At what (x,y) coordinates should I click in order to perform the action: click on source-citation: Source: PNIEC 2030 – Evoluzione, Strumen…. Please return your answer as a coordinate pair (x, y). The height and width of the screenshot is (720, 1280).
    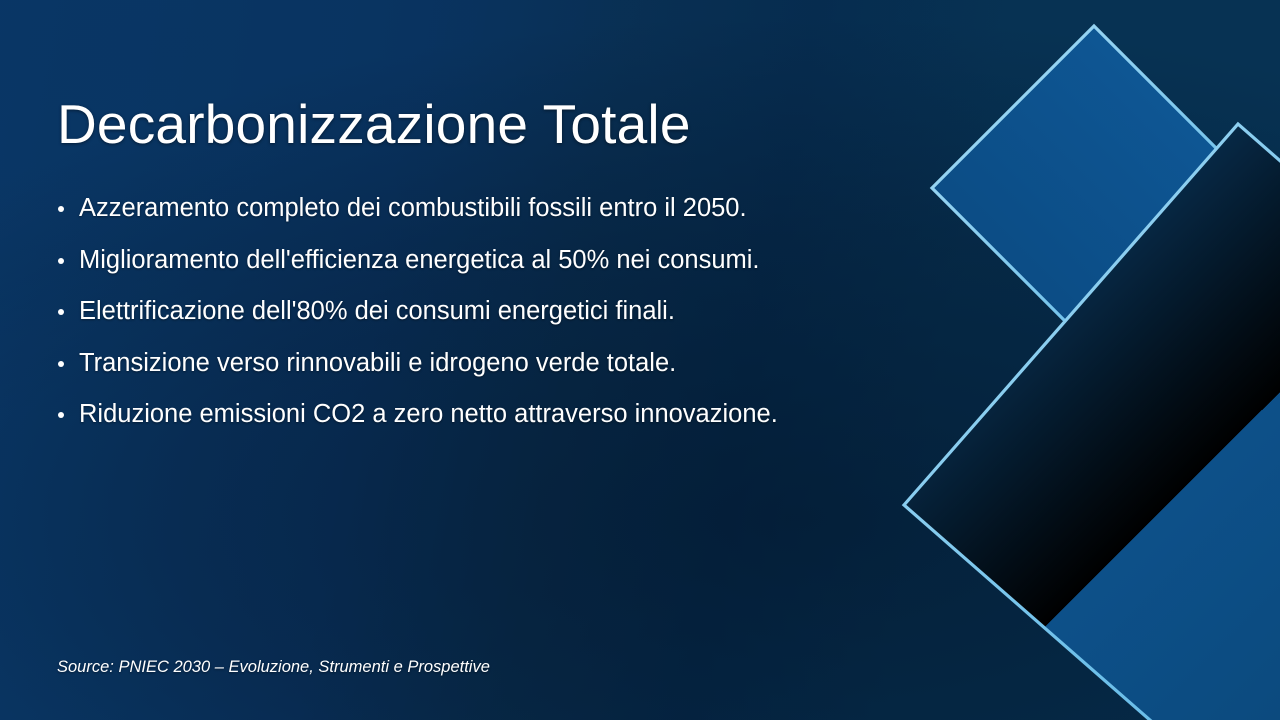
    Looking at the image, I should click on (273, 667).